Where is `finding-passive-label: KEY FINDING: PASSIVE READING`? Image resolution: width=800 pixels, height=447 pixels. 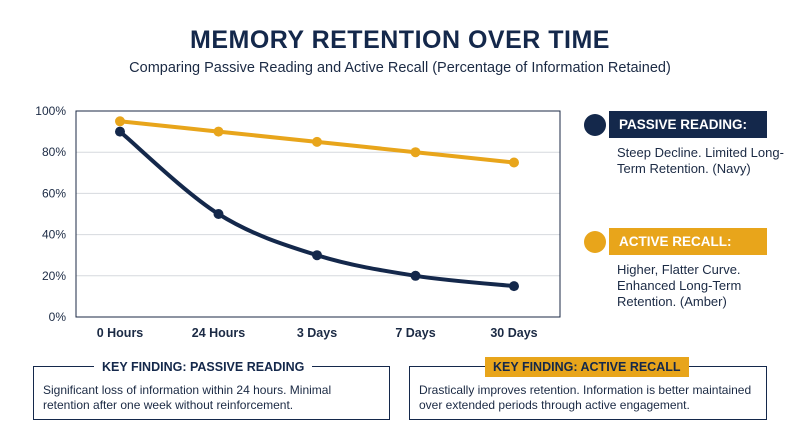 finding-passive-label: KEY FINDING: PASSIVE READING is located at coordinates (203, 367).